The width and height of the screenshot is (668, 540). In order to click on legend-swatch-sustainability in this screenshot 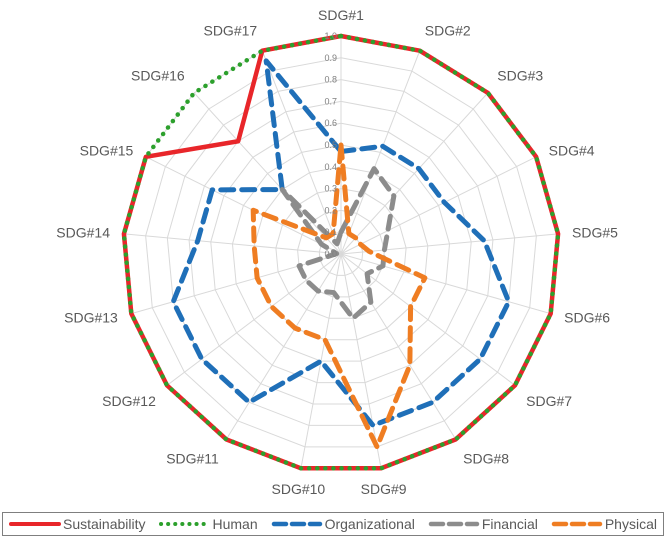, I will do `click(35, 524)`.